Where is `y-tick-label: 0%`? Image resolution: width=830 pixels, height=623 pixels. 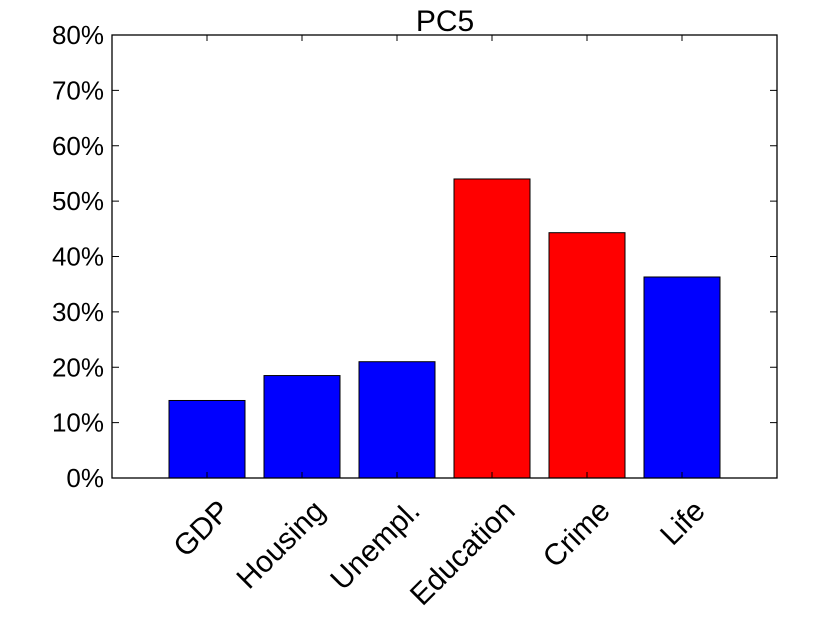
y-tick-label: 0% is located at coordinates (85, 478).